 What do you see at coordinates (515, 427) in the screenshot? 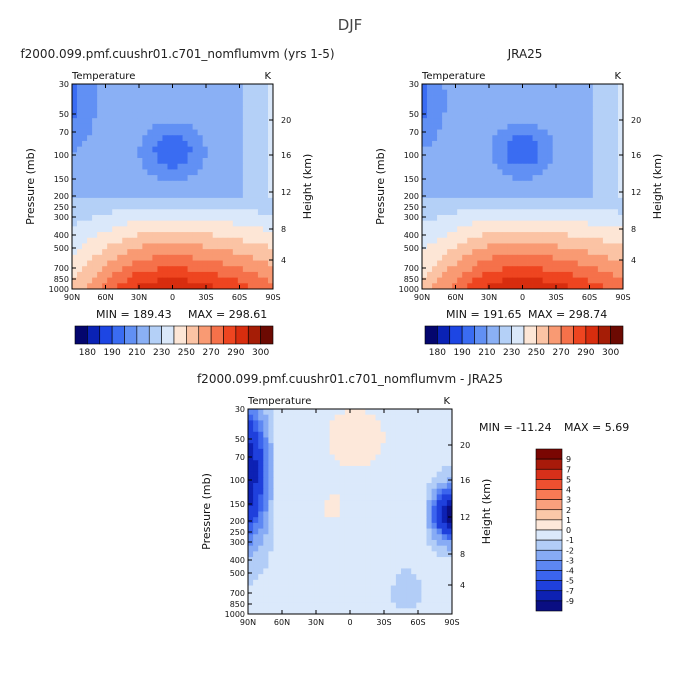
I see `panel-diff-min: MIN = -11.24` at bounding box center [515, 427].